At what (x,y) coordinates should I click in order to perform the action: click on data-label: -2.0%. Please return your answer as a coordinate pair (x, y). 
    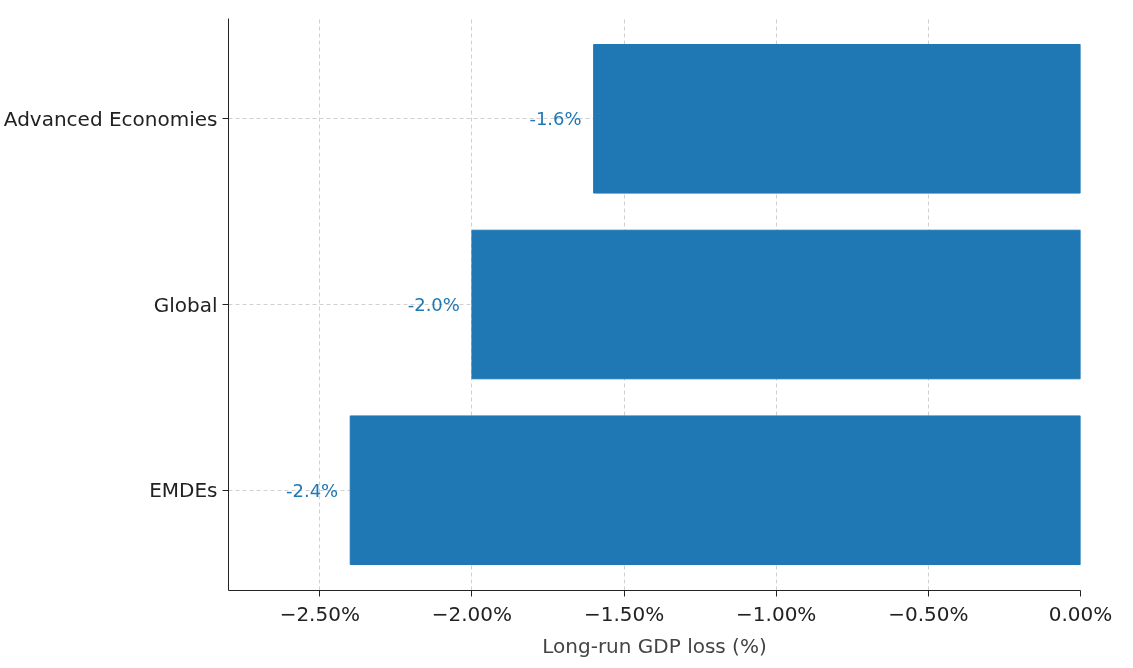
    Looking at the image, I should click on (433, 304).